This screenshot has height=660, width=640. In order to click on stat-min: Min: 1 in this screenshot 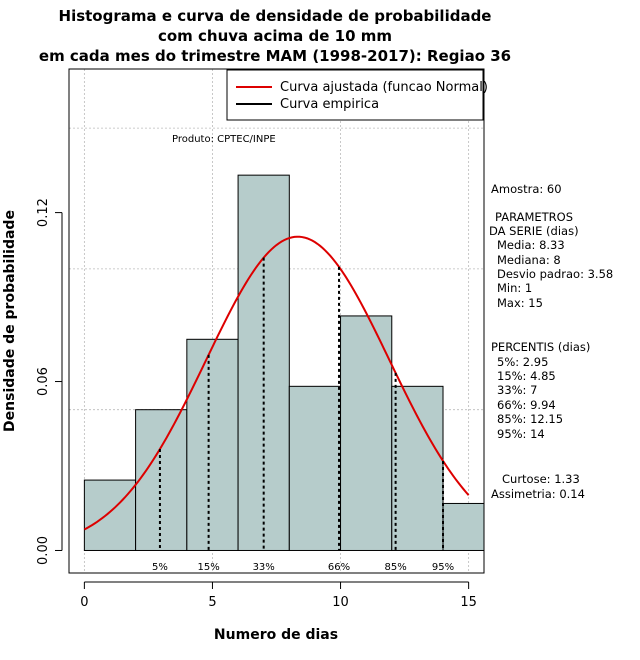, I will do `click(514, 288)`.